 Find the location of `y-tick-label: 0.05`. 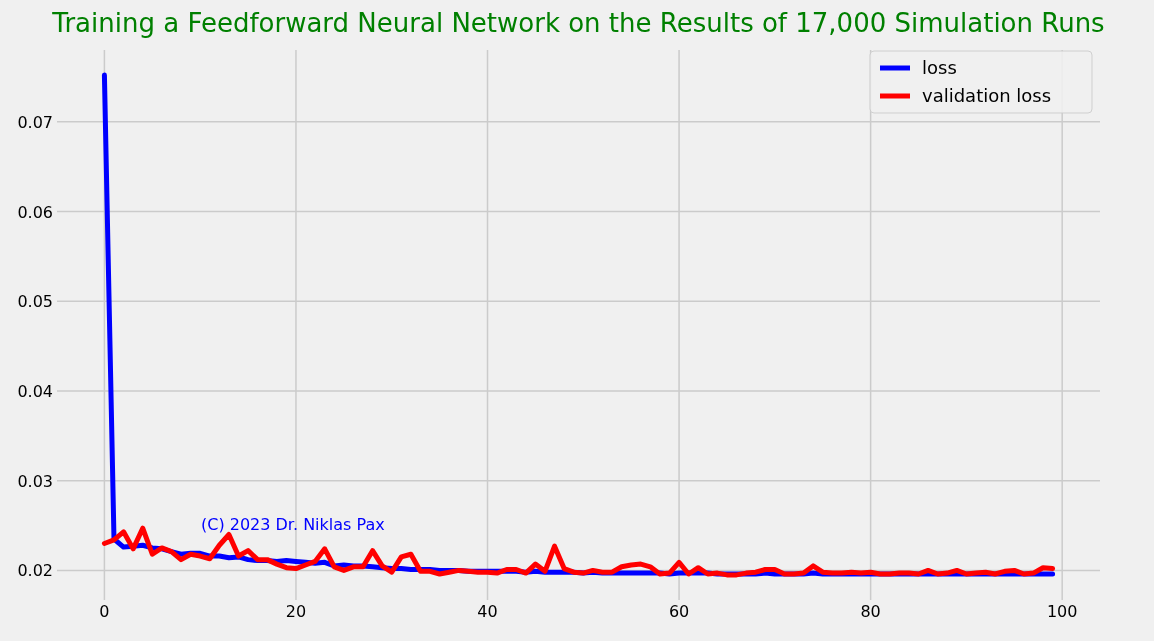

y-tick-label: 0.05 is located at coordinates (35, 302).